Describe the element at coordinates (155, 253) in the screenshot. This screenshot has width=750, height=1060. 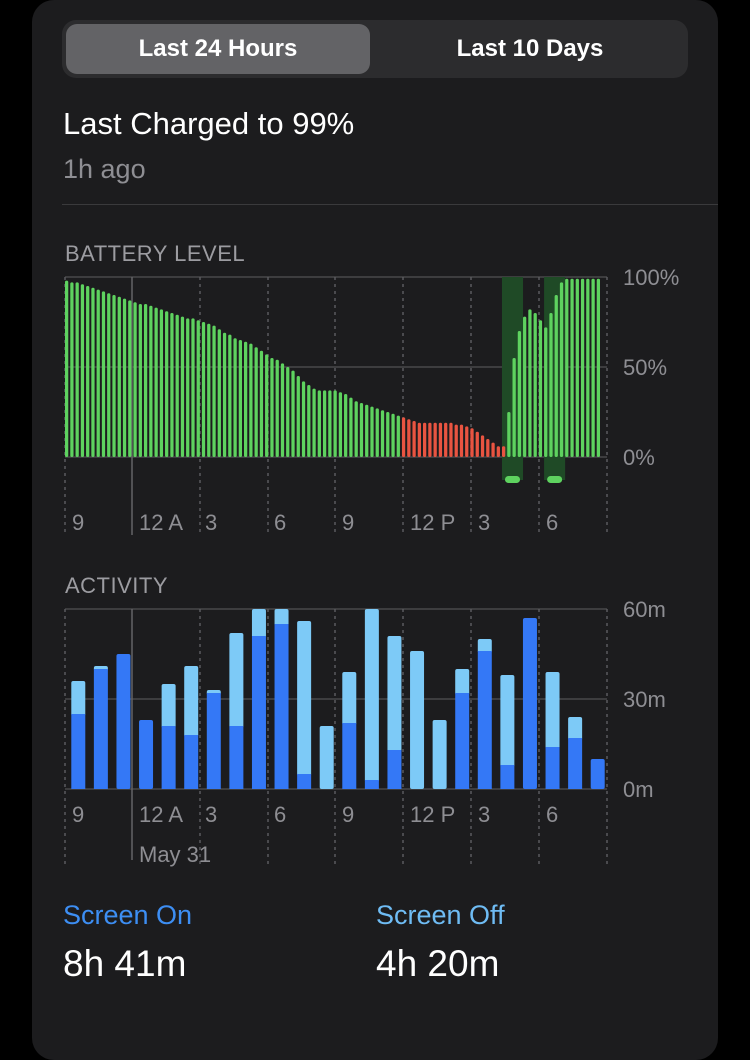
I see `battery-level-label: BATTERY LEVEL` at that location.